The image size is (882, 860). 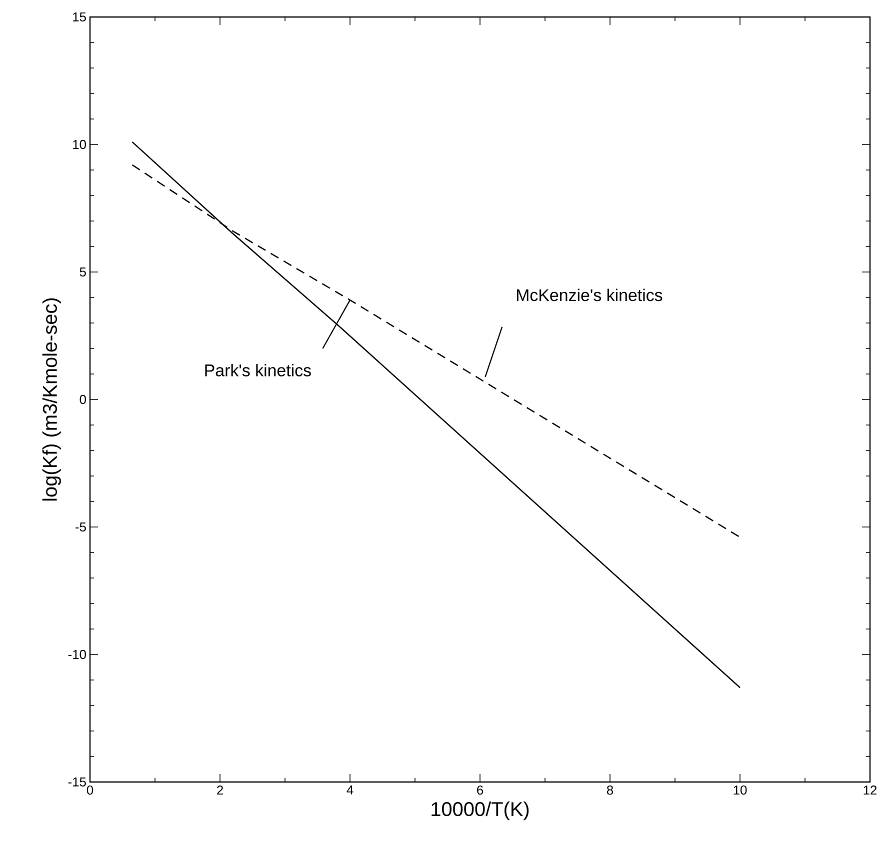 What do you see at coordinates (220, 790) in the screenshot?
I see `x-tick-label: 2` at bounding box center [220, 790].